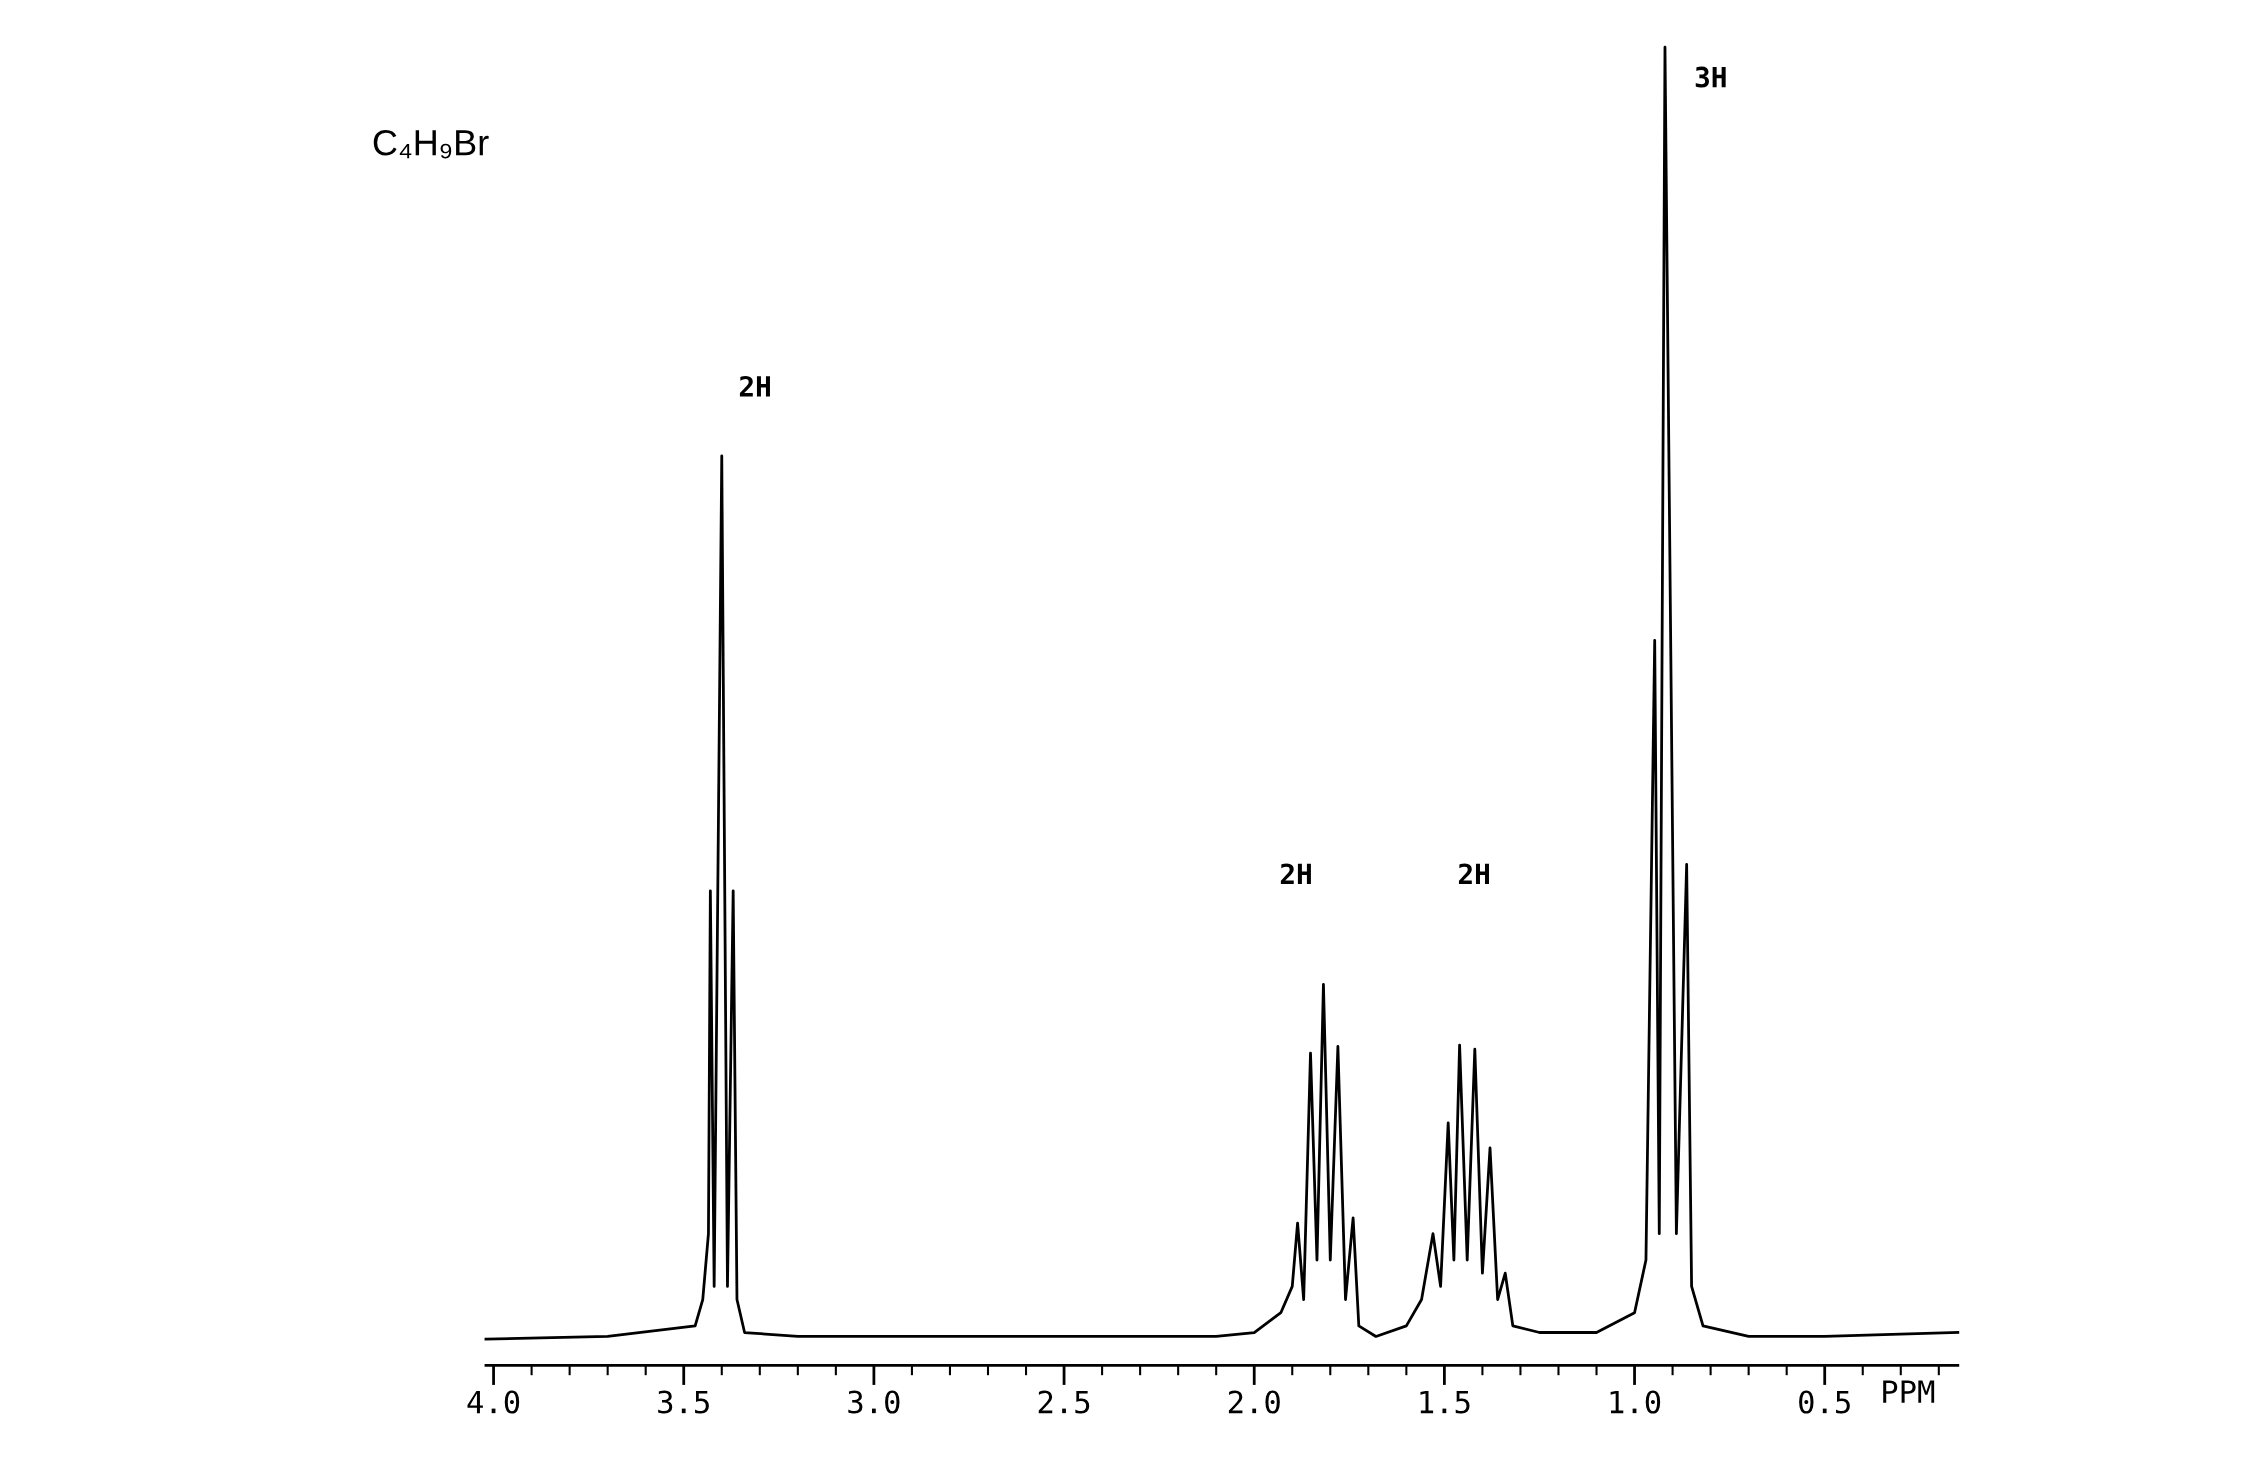 The image size is (2254, 1473). What do you see at coordinates (431, 144) in the screenshot?
I see `annotation: C₄H₉Br` at bounding box center [431, 144].